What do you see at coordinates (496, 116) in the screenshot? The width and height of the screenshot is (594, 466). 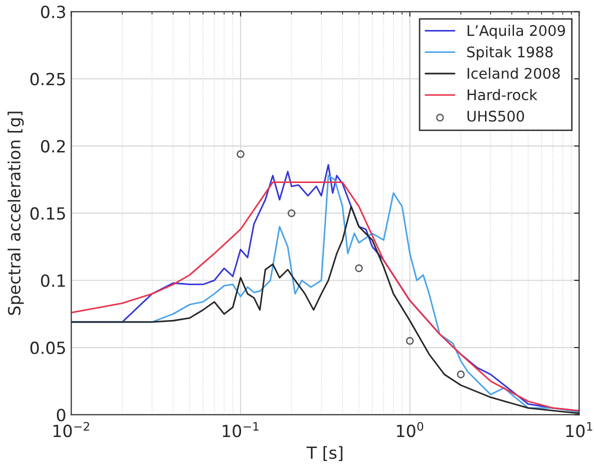 I see `legend-label: UHS500` at bounding box center [496, 116].